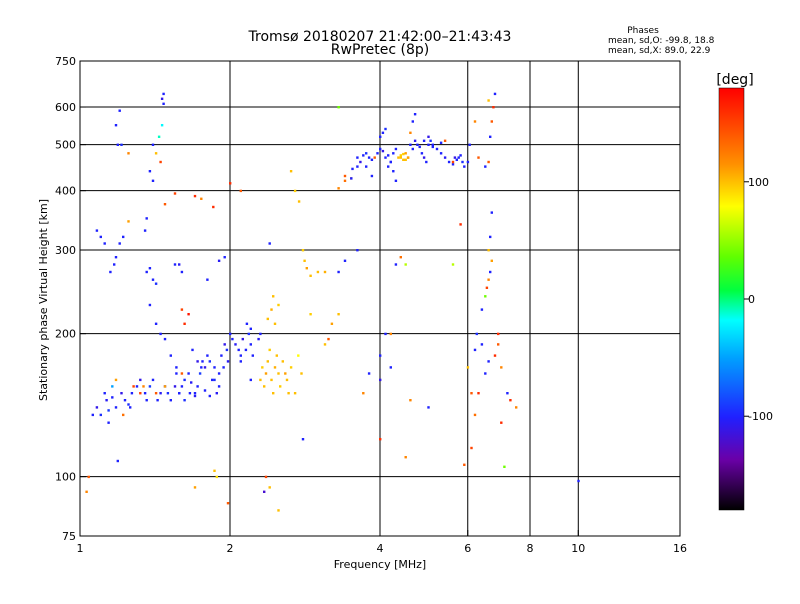  What do you see at coordinates (643, 31) in the screenshot?
I see `legend-title: Phases` at bounding box center [643, 31].